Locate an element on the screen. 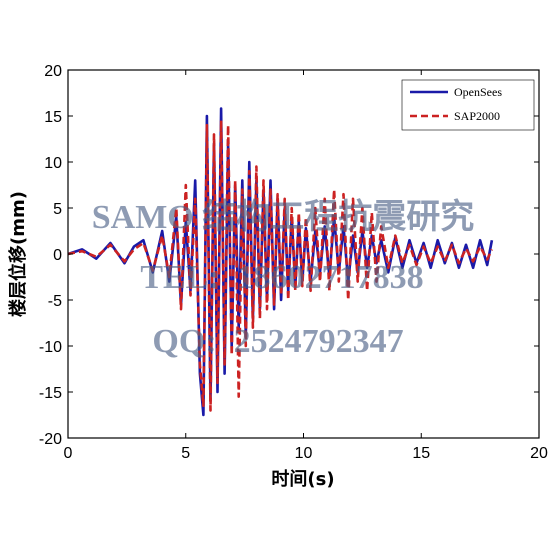 The image size is (554, 554). x-tick-label: 5 is located at coordinates (185, 453).